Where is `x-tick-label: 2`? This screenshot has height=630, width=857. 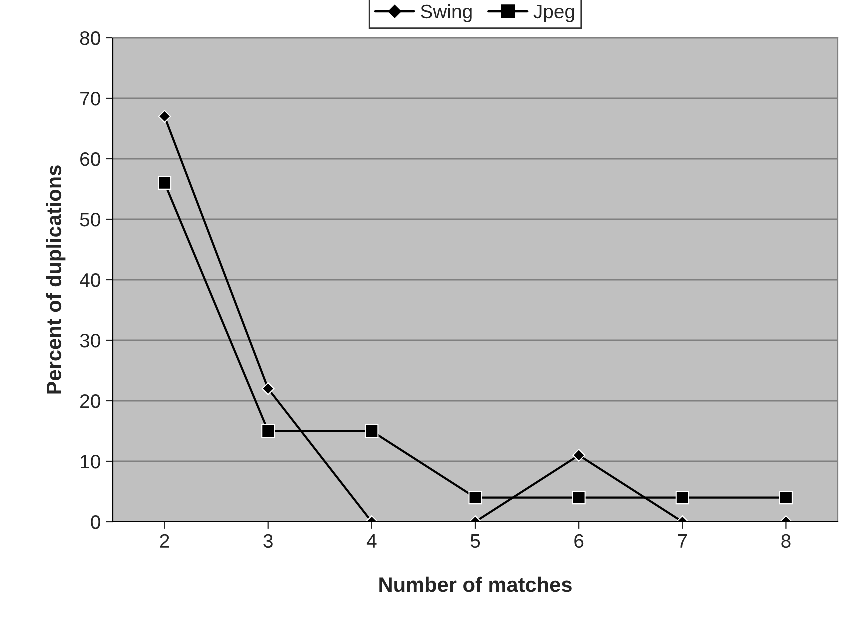 x-tick-label: 2 is located at coordinates (165, 541).